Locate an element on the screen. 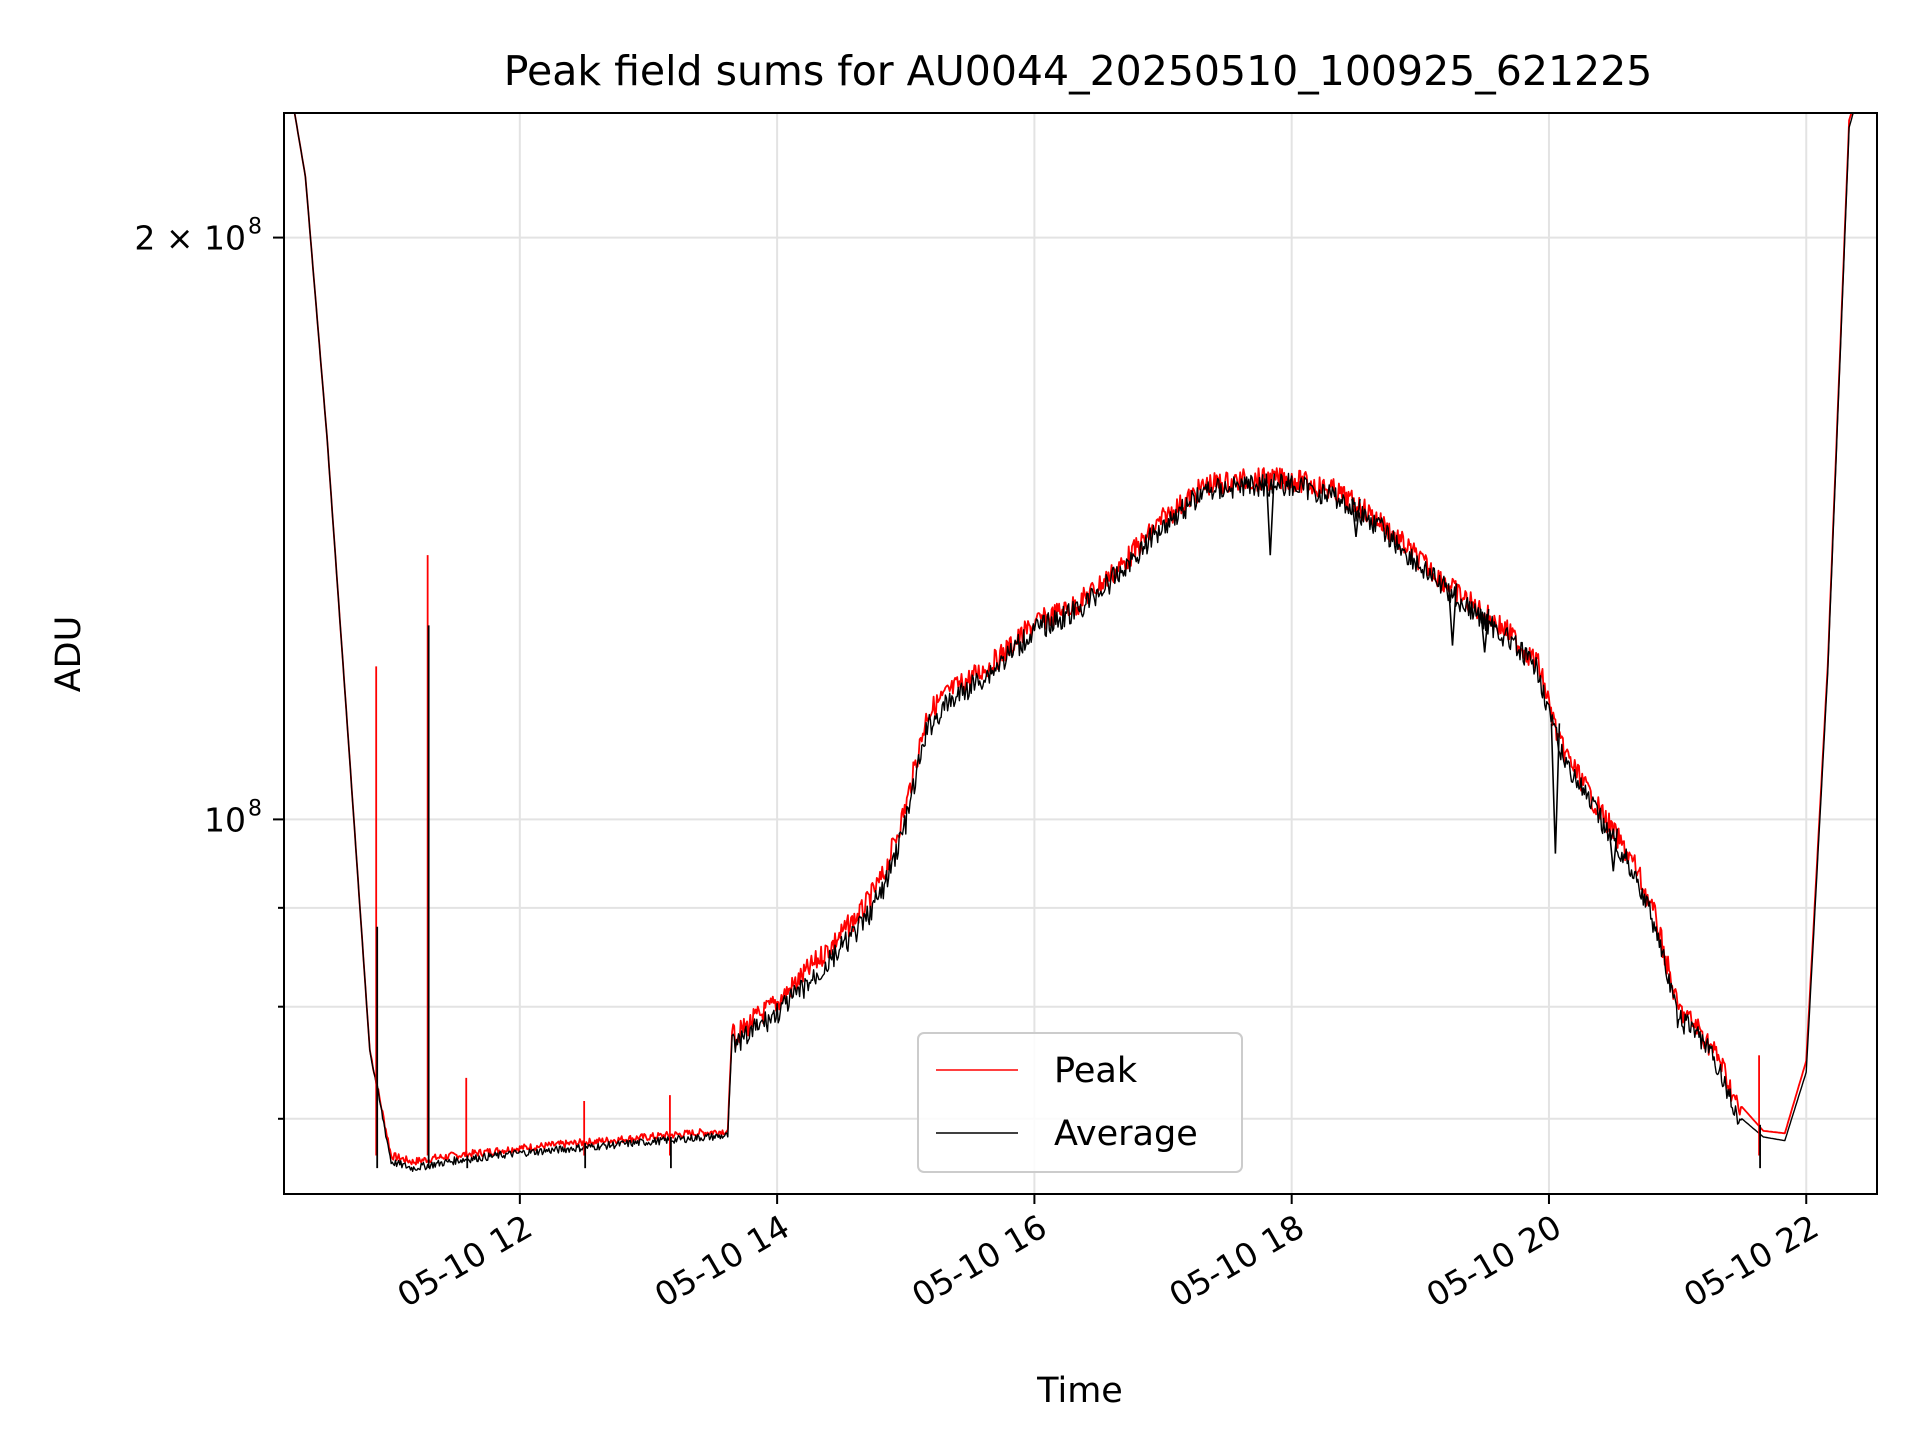 The image size is (1920, 1440). legend: Peak Average is located at coordinates (1080, 1102).